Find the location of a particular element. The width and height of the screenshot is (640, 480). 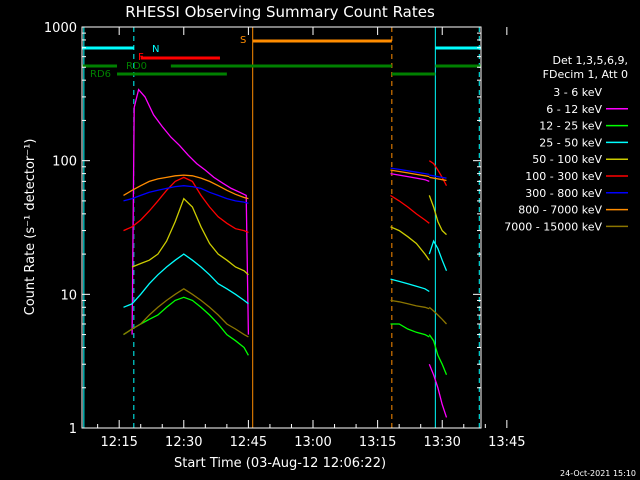

legend-header: Det 1,3,5,6,9, is located at coordinates (590, 60).